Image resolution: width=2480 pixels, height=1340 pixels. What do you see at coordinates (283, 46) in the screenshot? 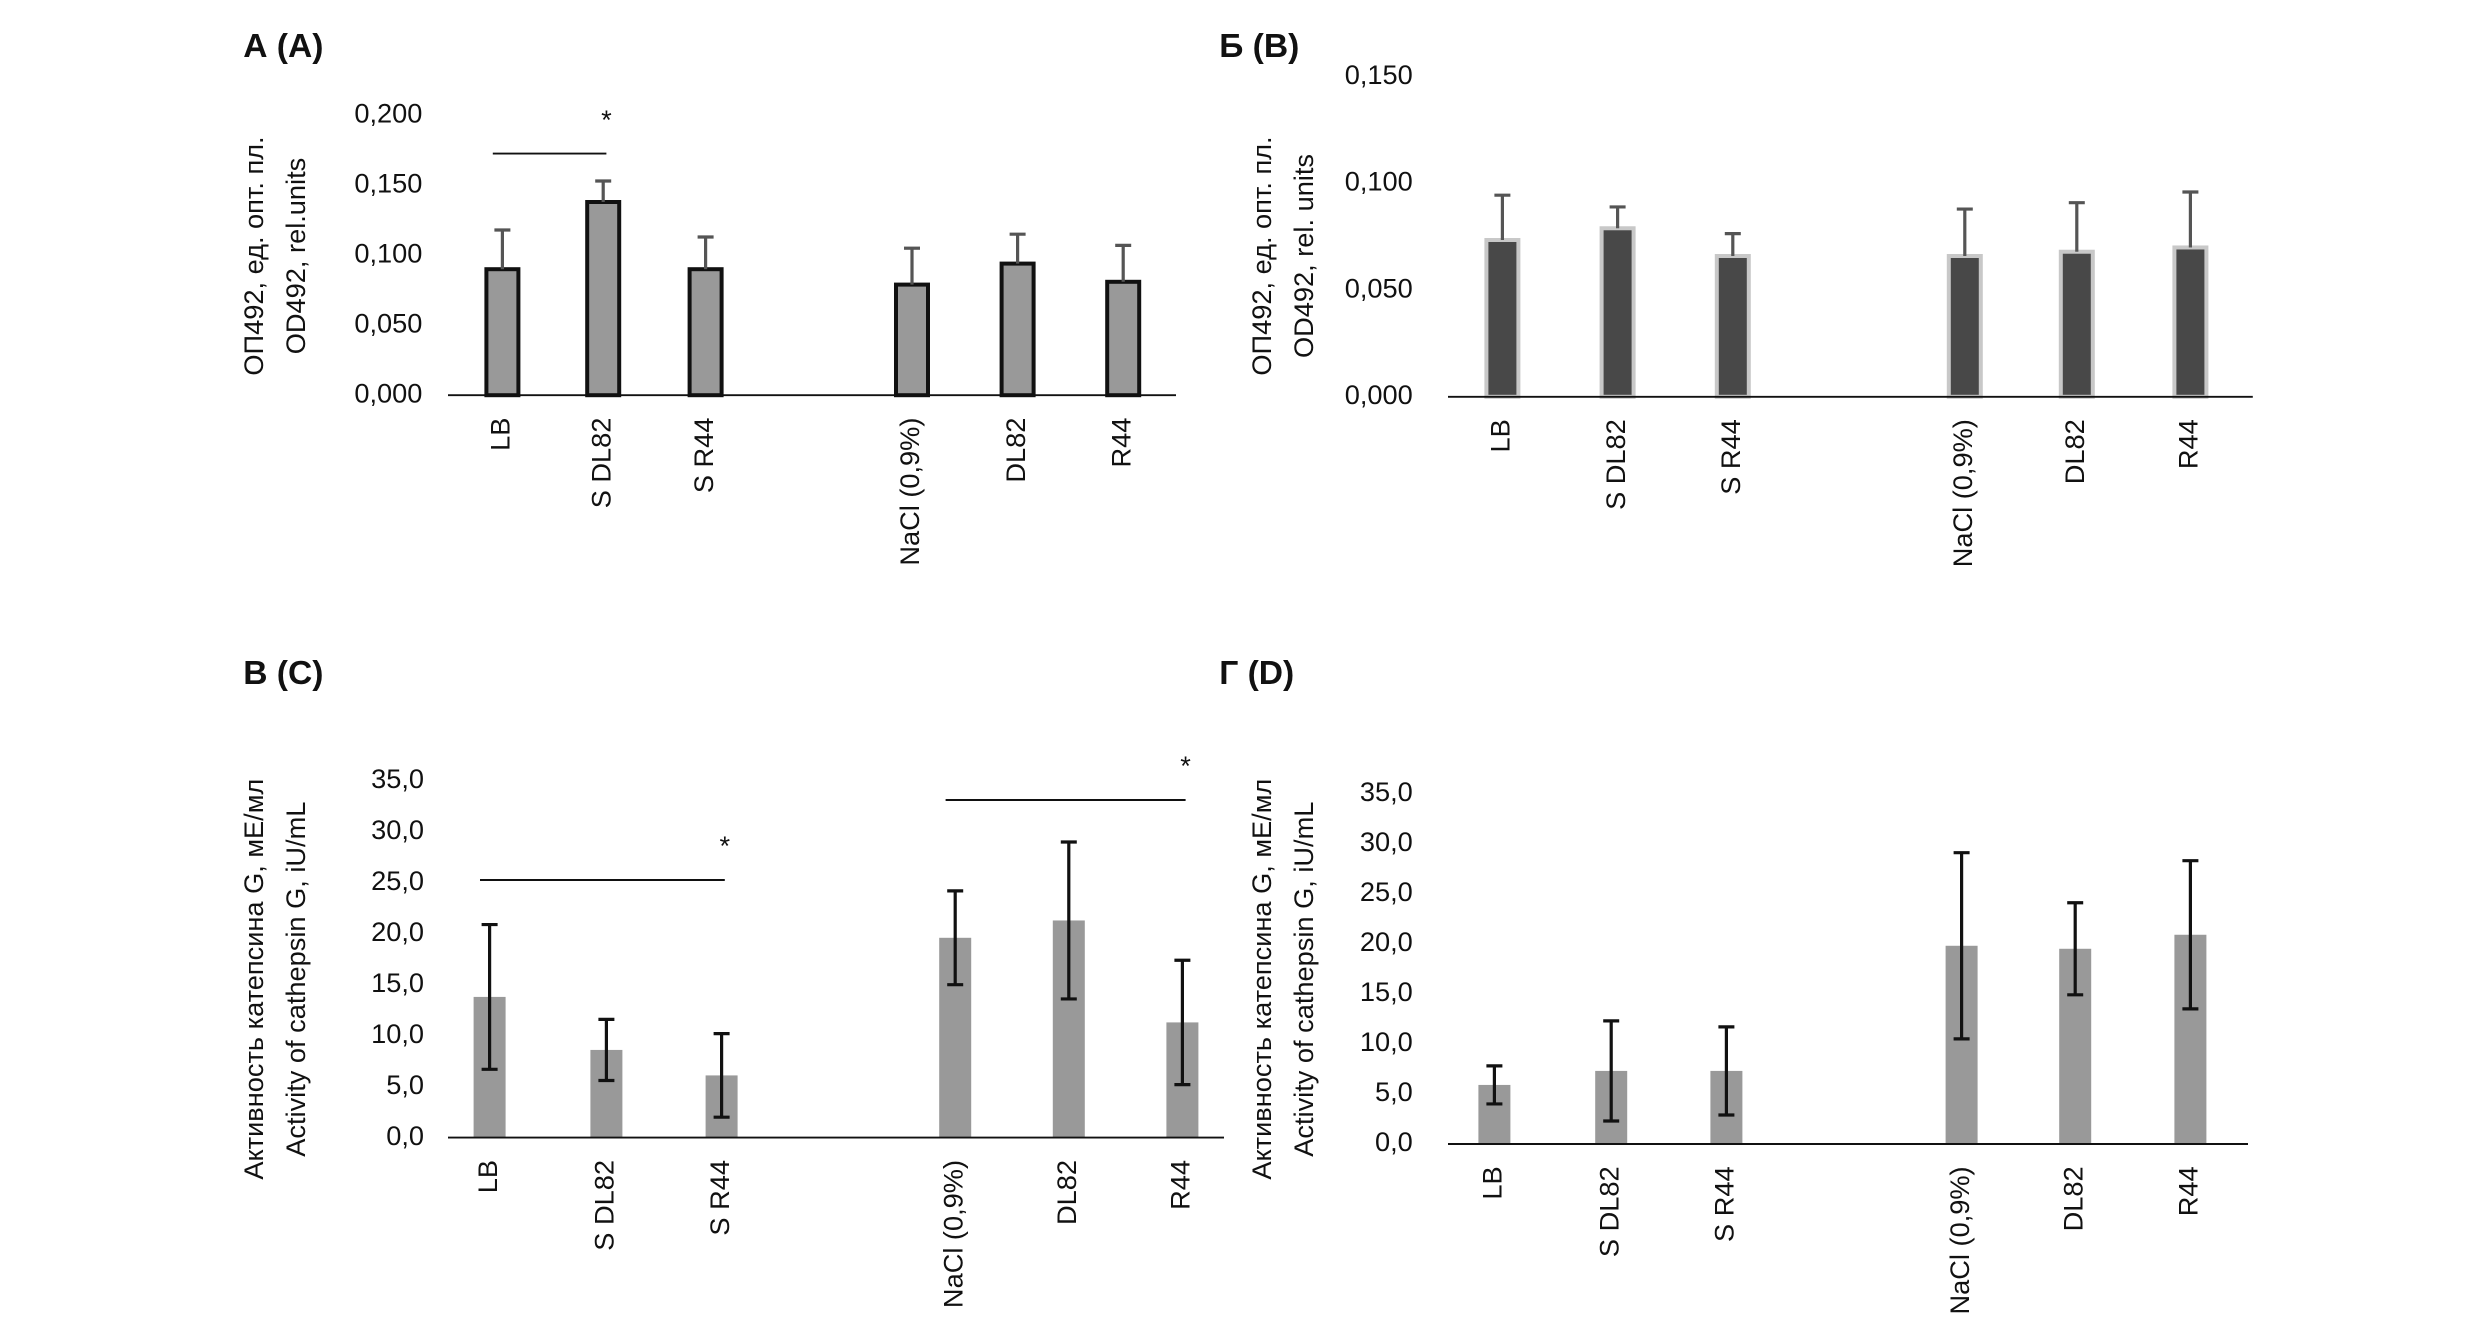
I see `panel-title: А (A)` at bounding box center [283, 46].